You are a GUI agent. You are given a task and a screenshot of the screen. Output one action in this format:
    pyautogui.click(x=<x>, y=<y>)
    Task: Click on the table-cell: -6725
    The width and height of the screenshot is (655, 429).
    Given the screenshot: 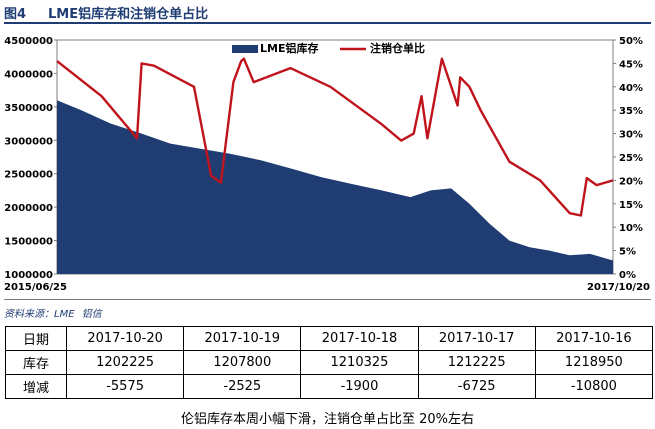 What is the action you would take?
    pyautogui.click(x=476, y=386)
    